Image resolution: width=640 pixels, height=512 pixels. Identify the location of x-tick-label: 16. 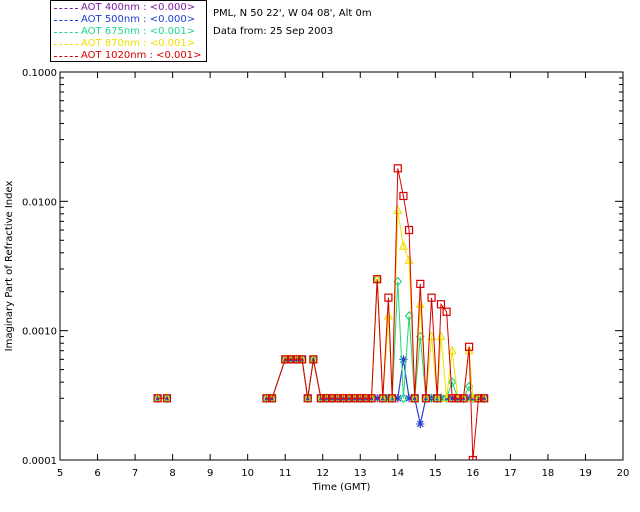
(472, 473).